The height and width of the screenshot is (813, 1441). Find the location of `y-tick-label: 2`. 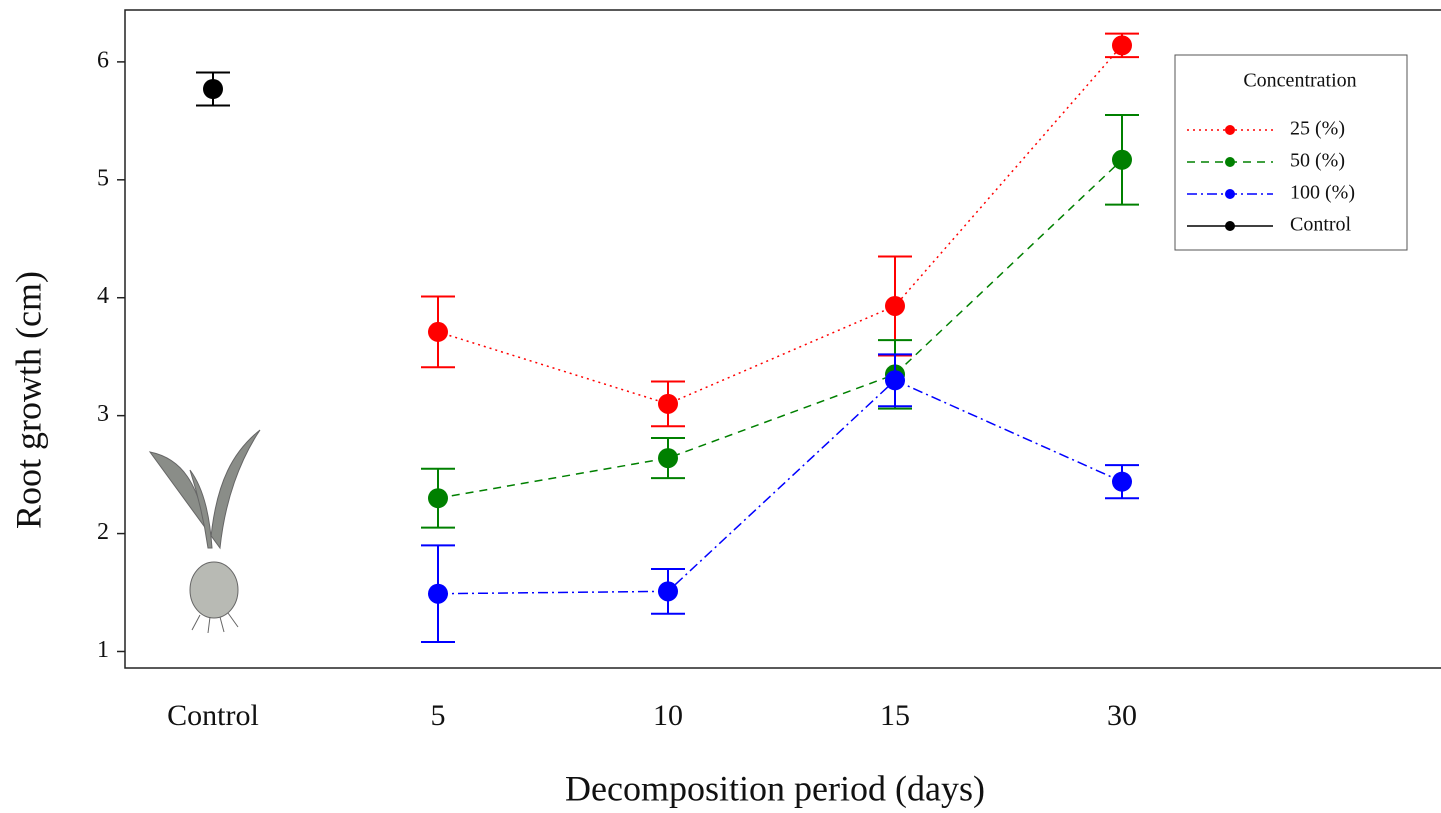

y-tick-label: 2 is located at coordinates (103, 532).